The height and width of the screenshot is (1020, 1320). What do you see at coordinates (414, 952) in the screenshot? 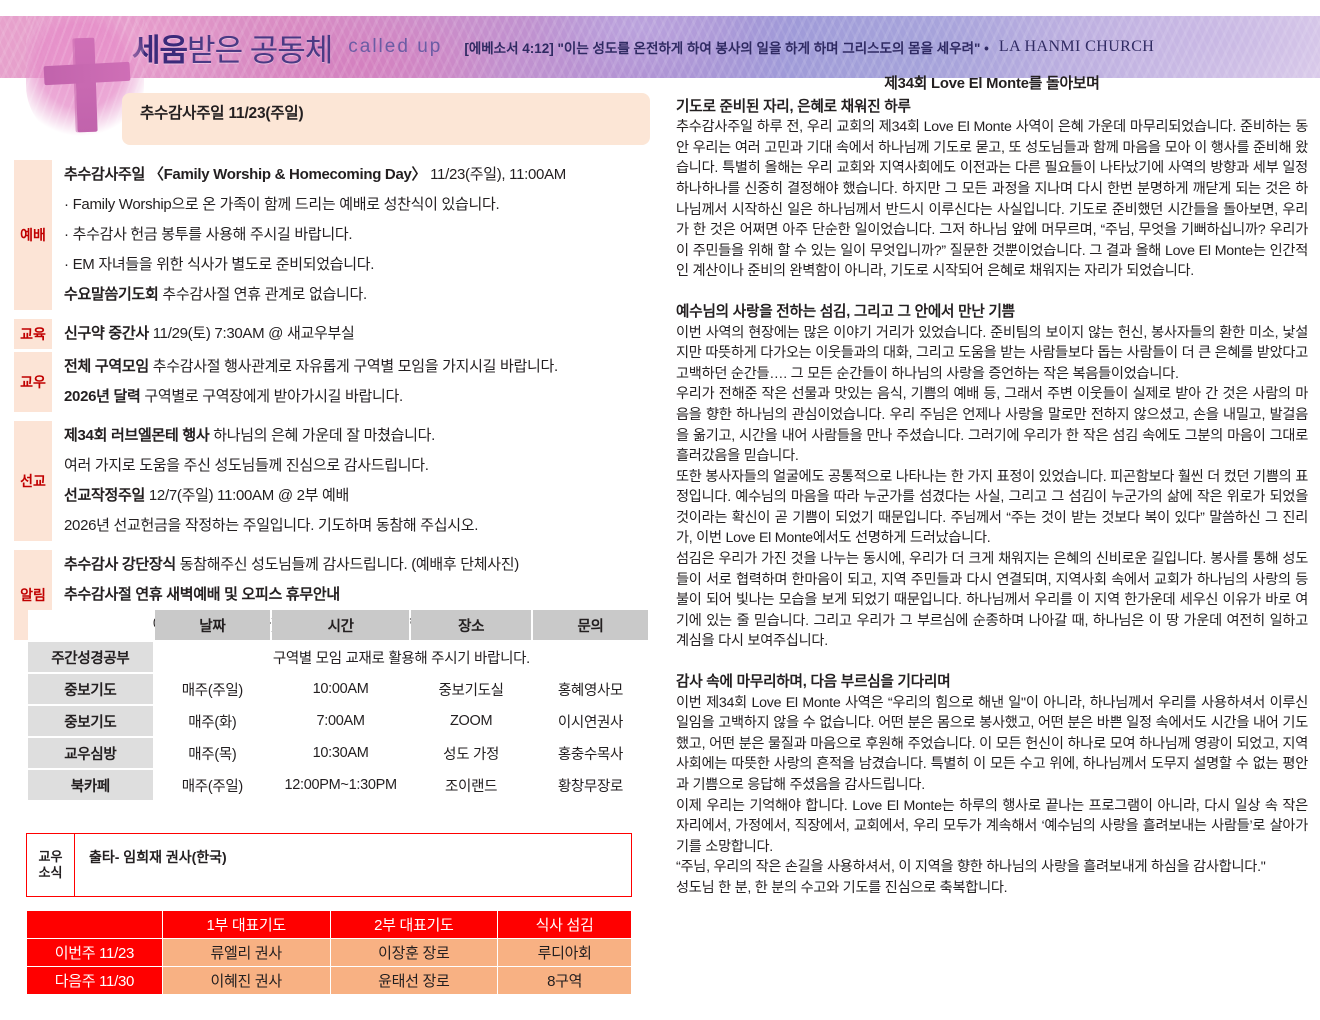
I see `cell-prayer-2: 이장훈 장로` at bounding box center [414, 952].